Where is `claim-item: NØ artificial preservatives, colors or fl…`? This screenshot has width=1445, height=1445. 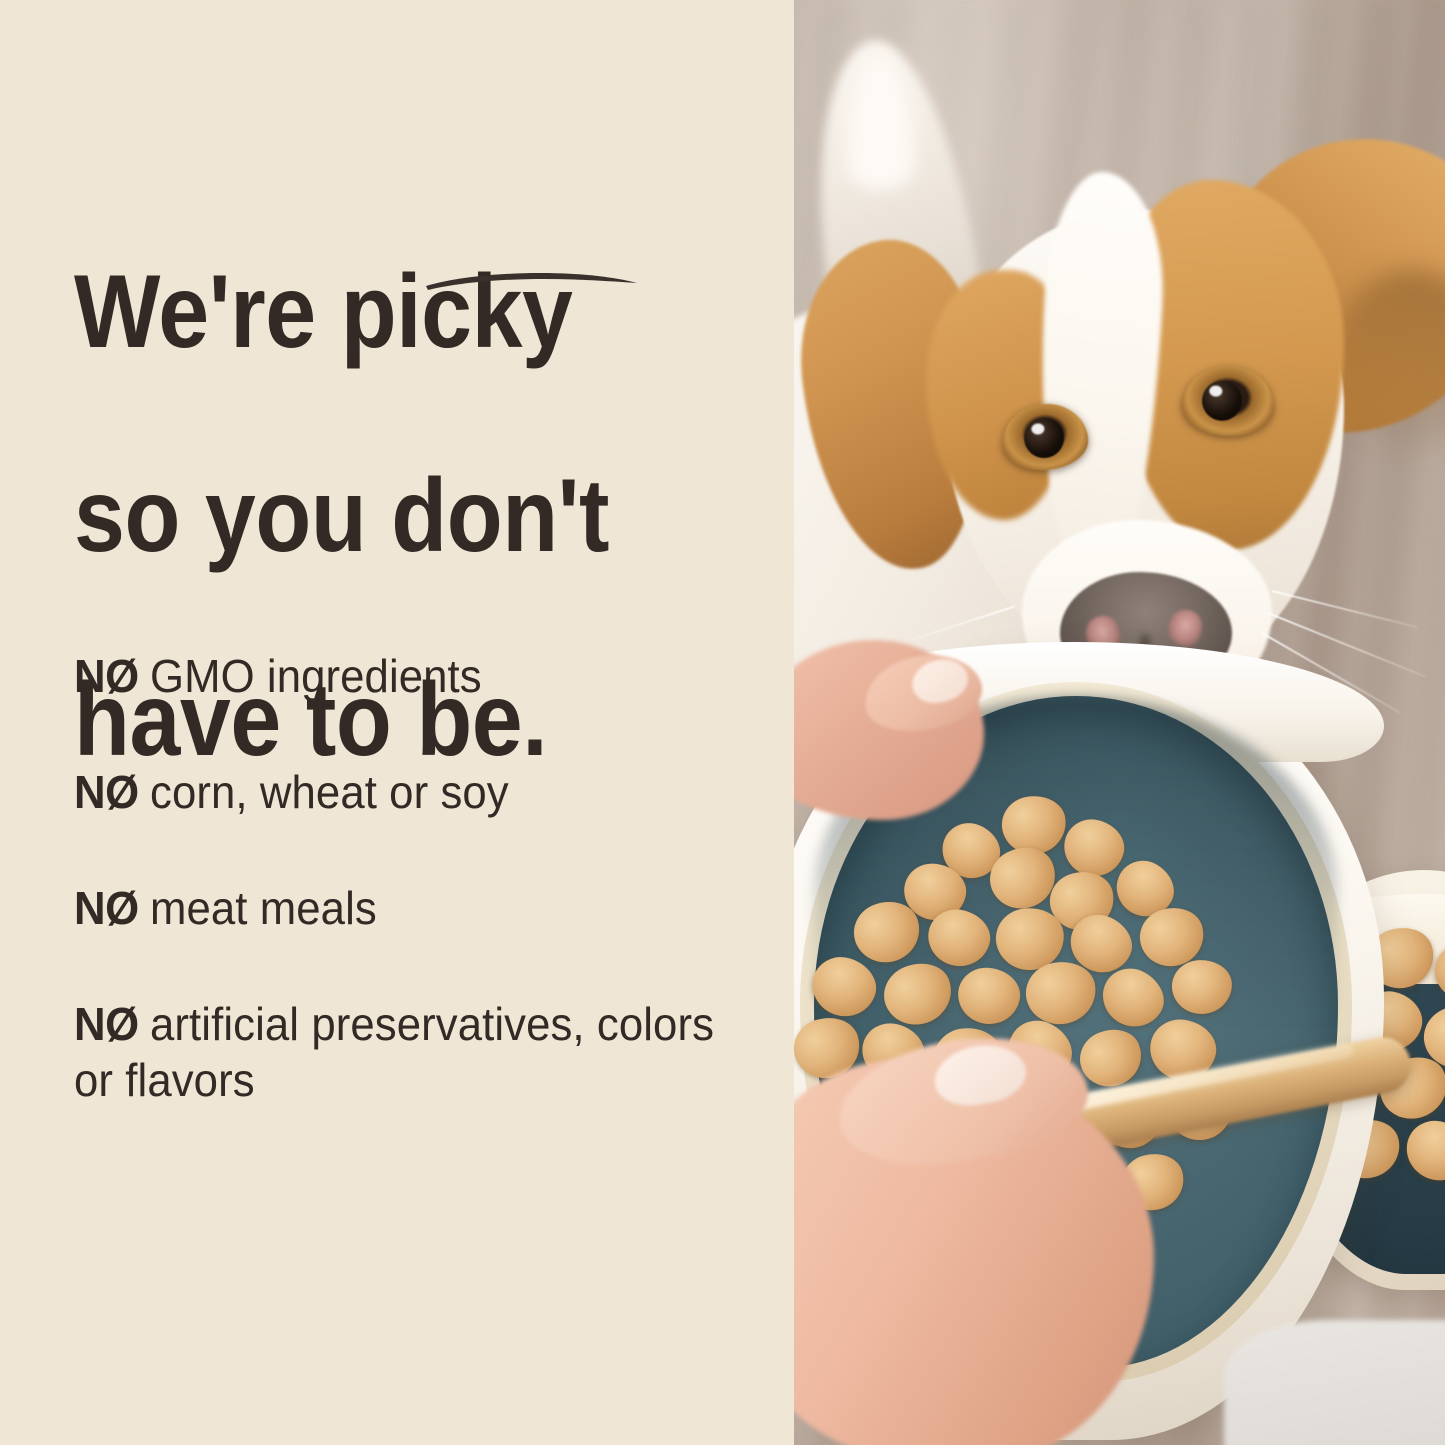 claim-item: NØ artificial preservatives, colors or fl… is located at coordinates (402, 1052).